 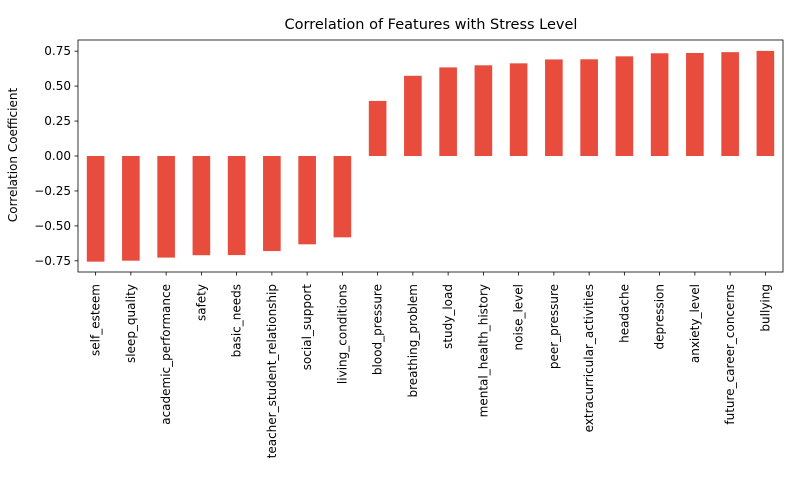 What do you see at coordinates (131, 323) in the screenshot?
I see `x-tick-label-sleep-quality: sleep_quality` at bounding box center [131, 323].